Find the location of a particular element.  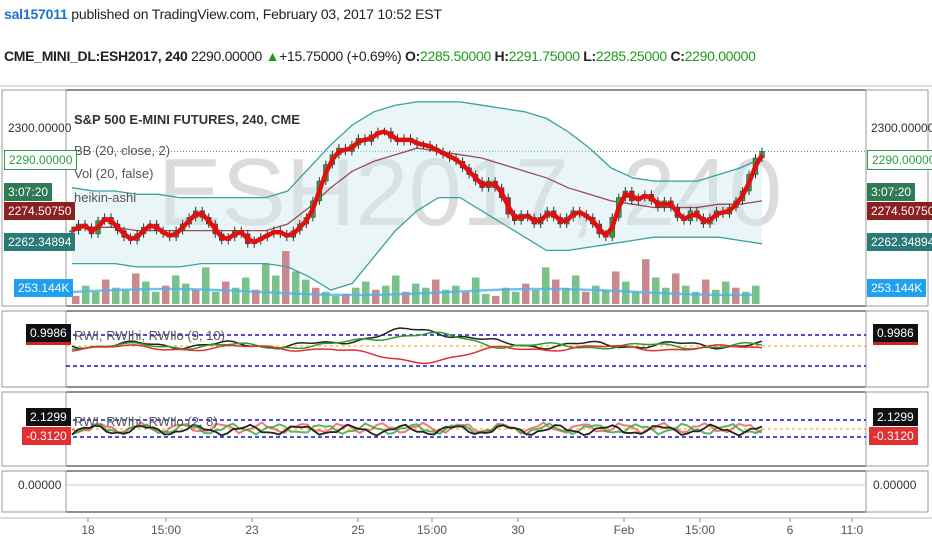

open-label: O: is located at coordinates (412, 56).